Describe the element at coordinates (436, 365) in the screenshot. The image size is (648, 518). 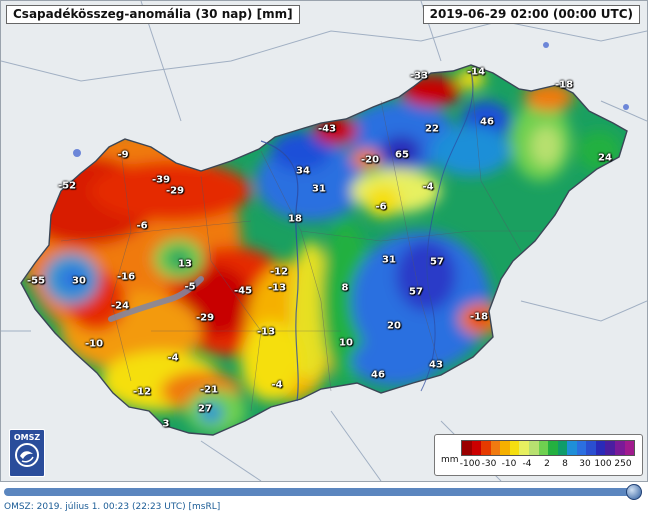
I see `anomaly-value-label: 43` at that location.